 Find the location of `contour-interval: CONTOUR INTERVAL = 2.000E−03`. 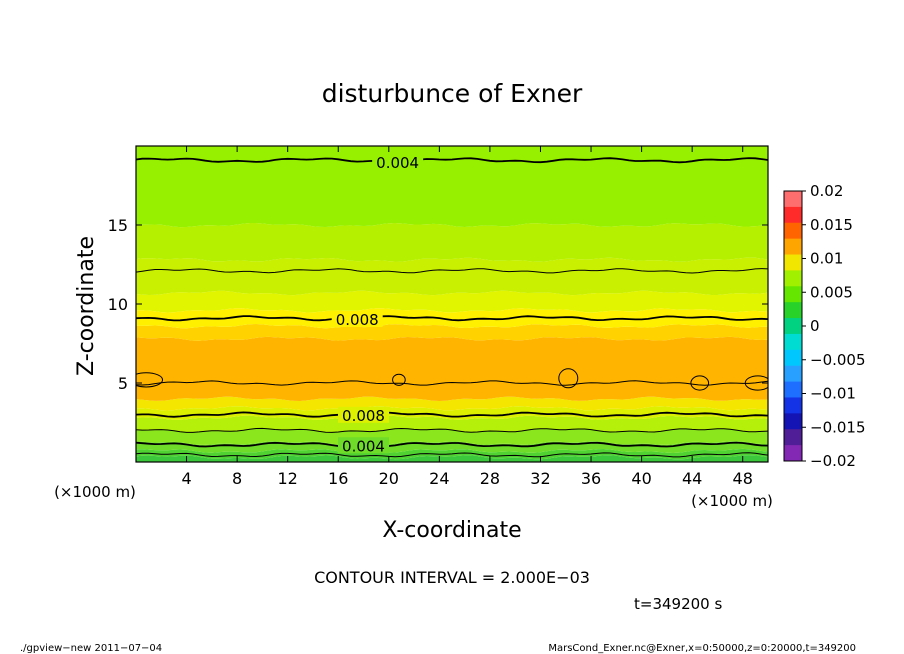

contour-interval: CONTOUR INTERVAL = 2.000E−03 is located at coordinates (452, 577).